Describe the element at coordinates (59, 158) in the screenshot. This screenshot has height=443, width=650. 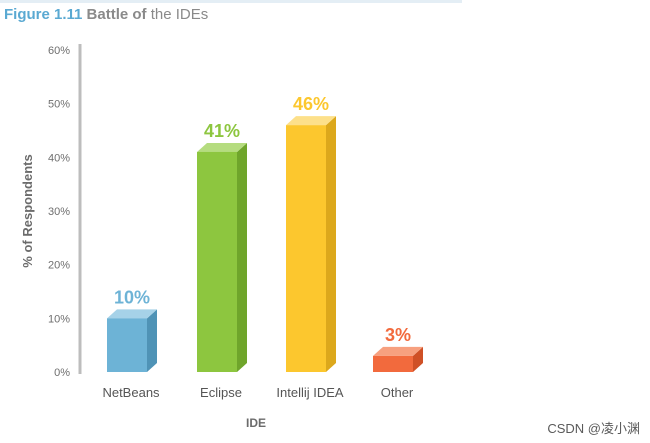
I see `y-tick-label: 40%` at that location.